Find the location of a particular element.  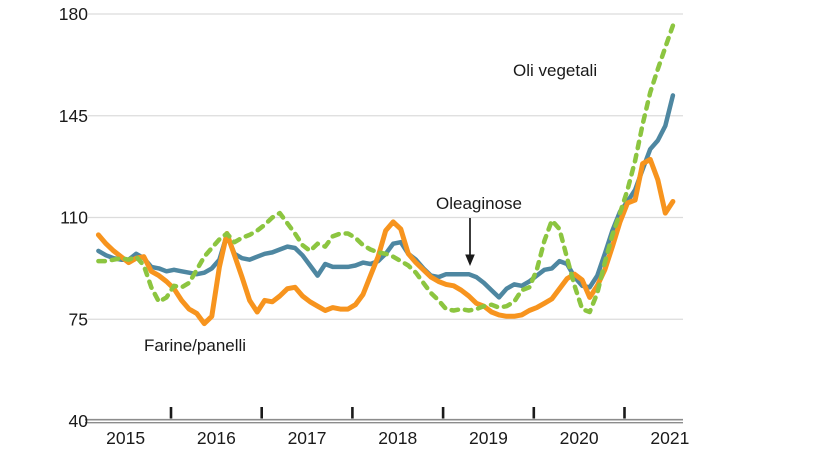

series-label-oleaginose: Oleaginose is located at coordinates (479, 203).